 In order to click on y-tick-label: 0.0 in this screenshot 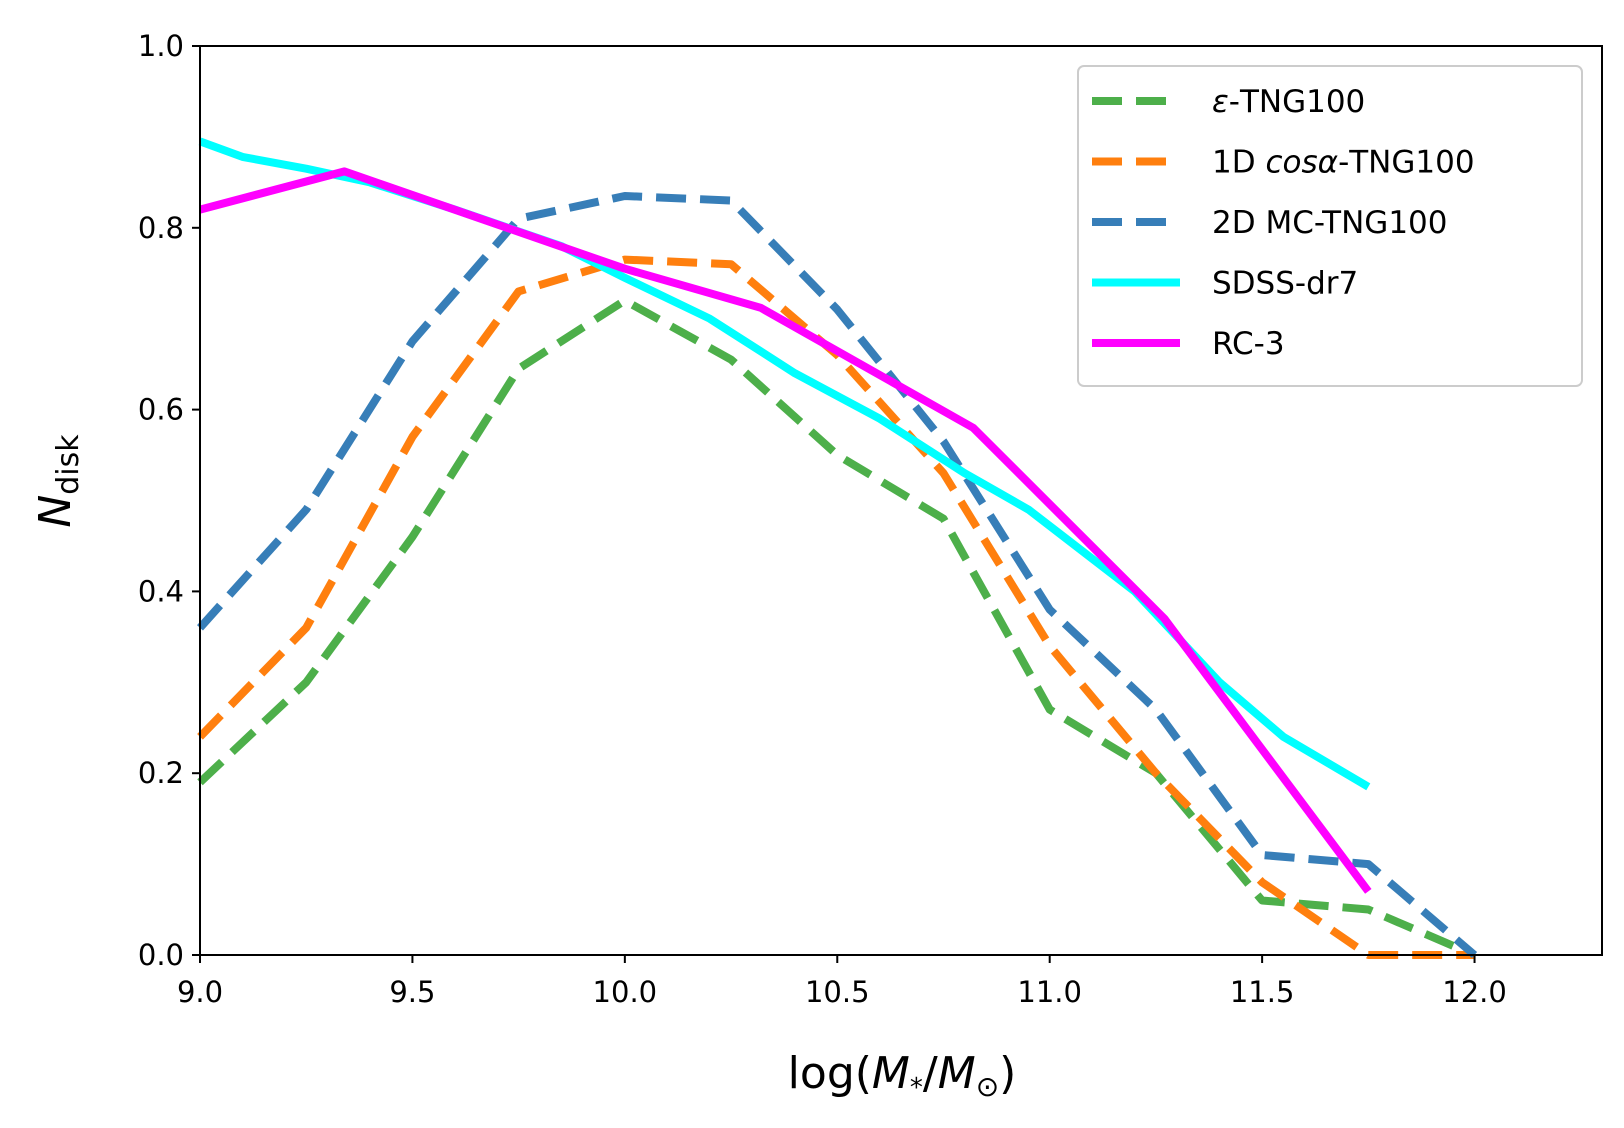, I will do `click(161, 955)`.